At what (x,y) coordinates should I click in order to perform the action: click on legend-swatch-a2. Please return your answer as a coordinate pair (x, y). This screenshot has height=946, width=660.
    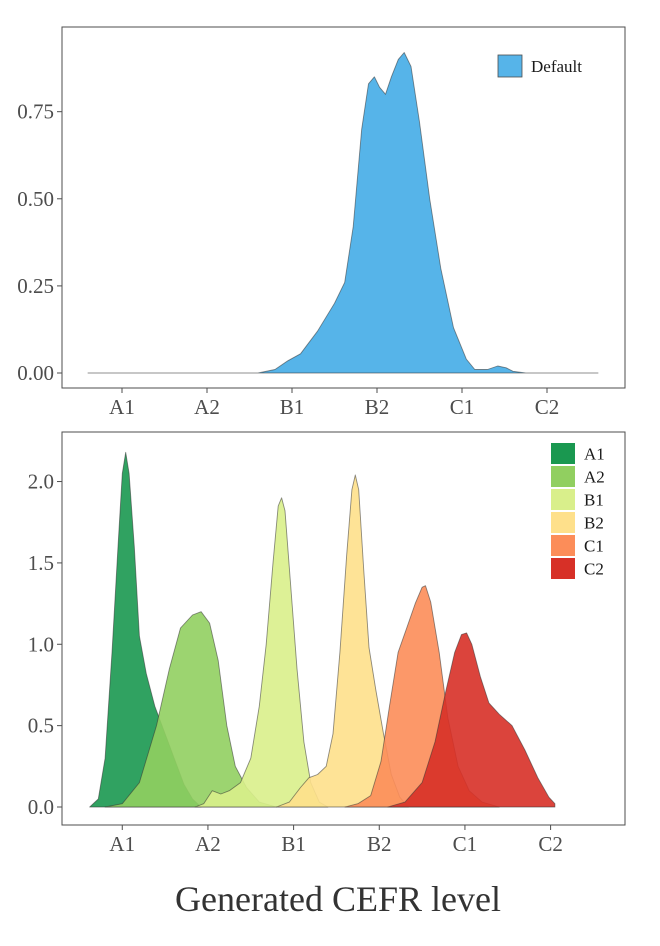
    Looking at the image, I should click on (563, 476).